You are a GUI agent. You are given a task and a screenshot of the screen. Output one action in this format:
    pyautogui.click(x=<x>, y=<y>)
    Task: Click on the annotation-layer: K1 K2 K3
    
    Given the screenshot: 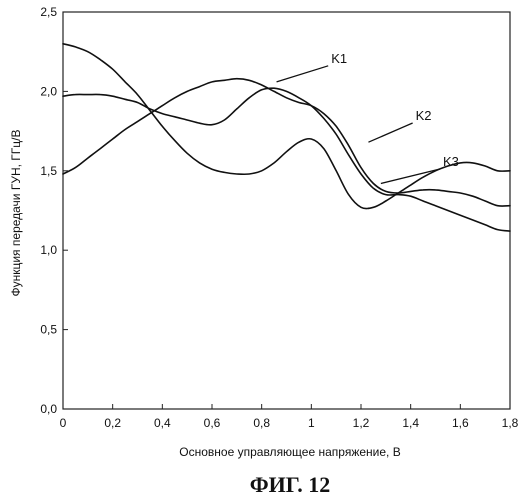 What is the action you would take?
    pyautogui.click(x=368, y=117)
    